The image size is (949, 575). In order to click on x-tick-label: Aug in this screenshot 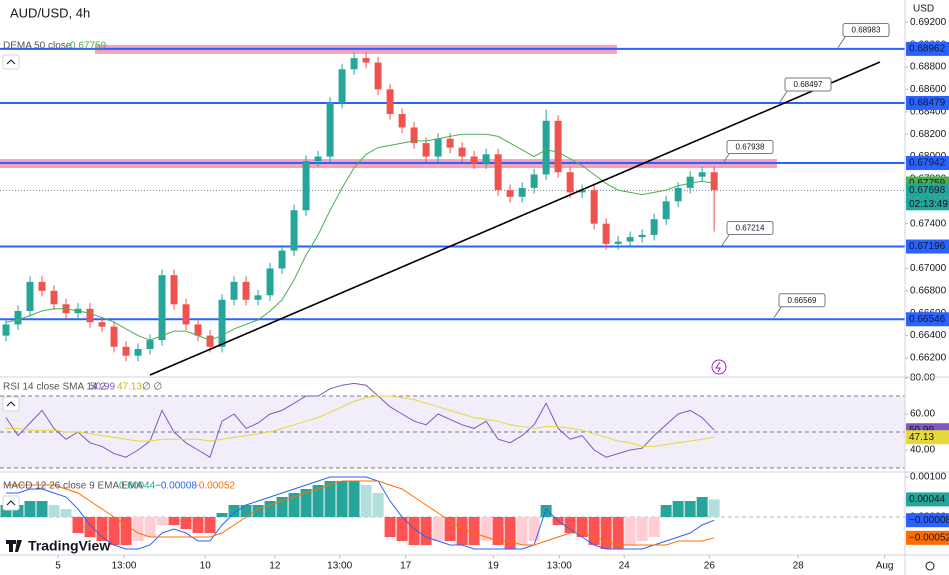, I will do `click(885, 566)`.